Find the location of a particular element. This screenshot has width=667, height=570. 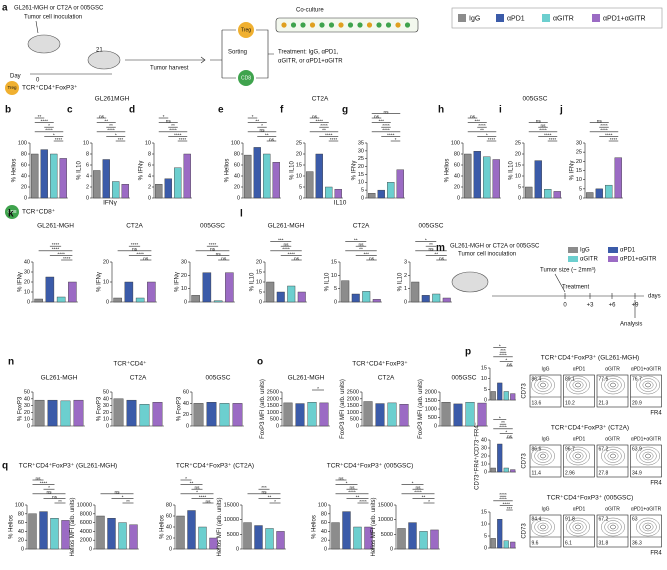

label: Treatment: IgG, αPD1, is located at coordinates (308, 53).